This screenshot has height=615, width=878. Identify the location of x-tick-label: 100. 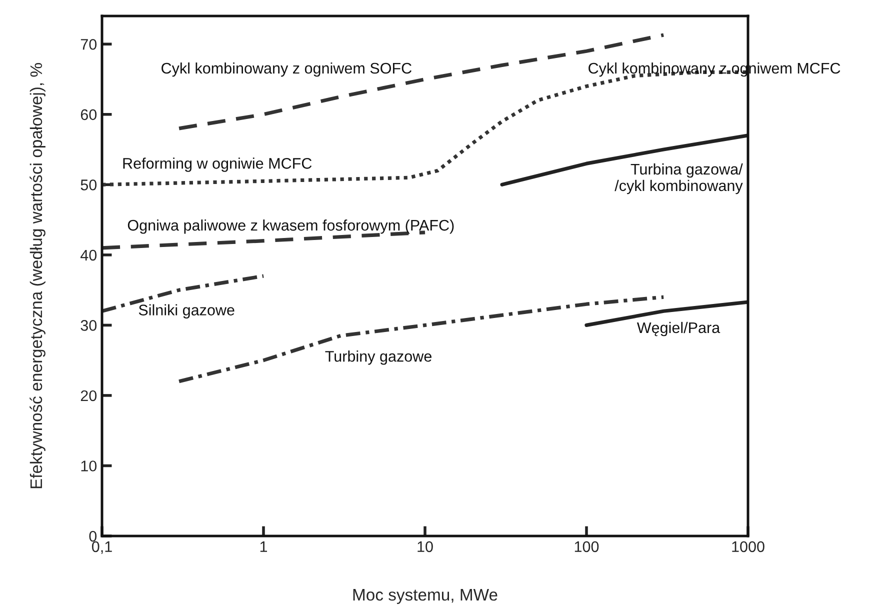
(586, 546).